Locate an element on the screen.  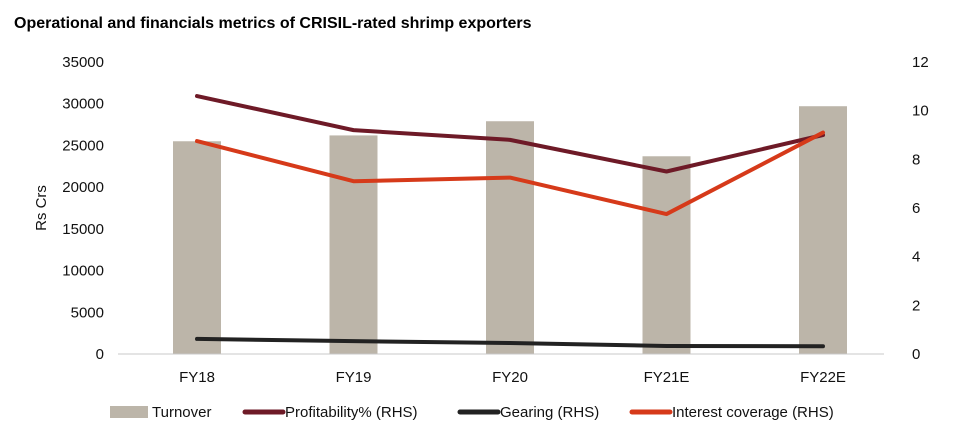
y2-tick-label: 12 is located at coordinates (920, 62).